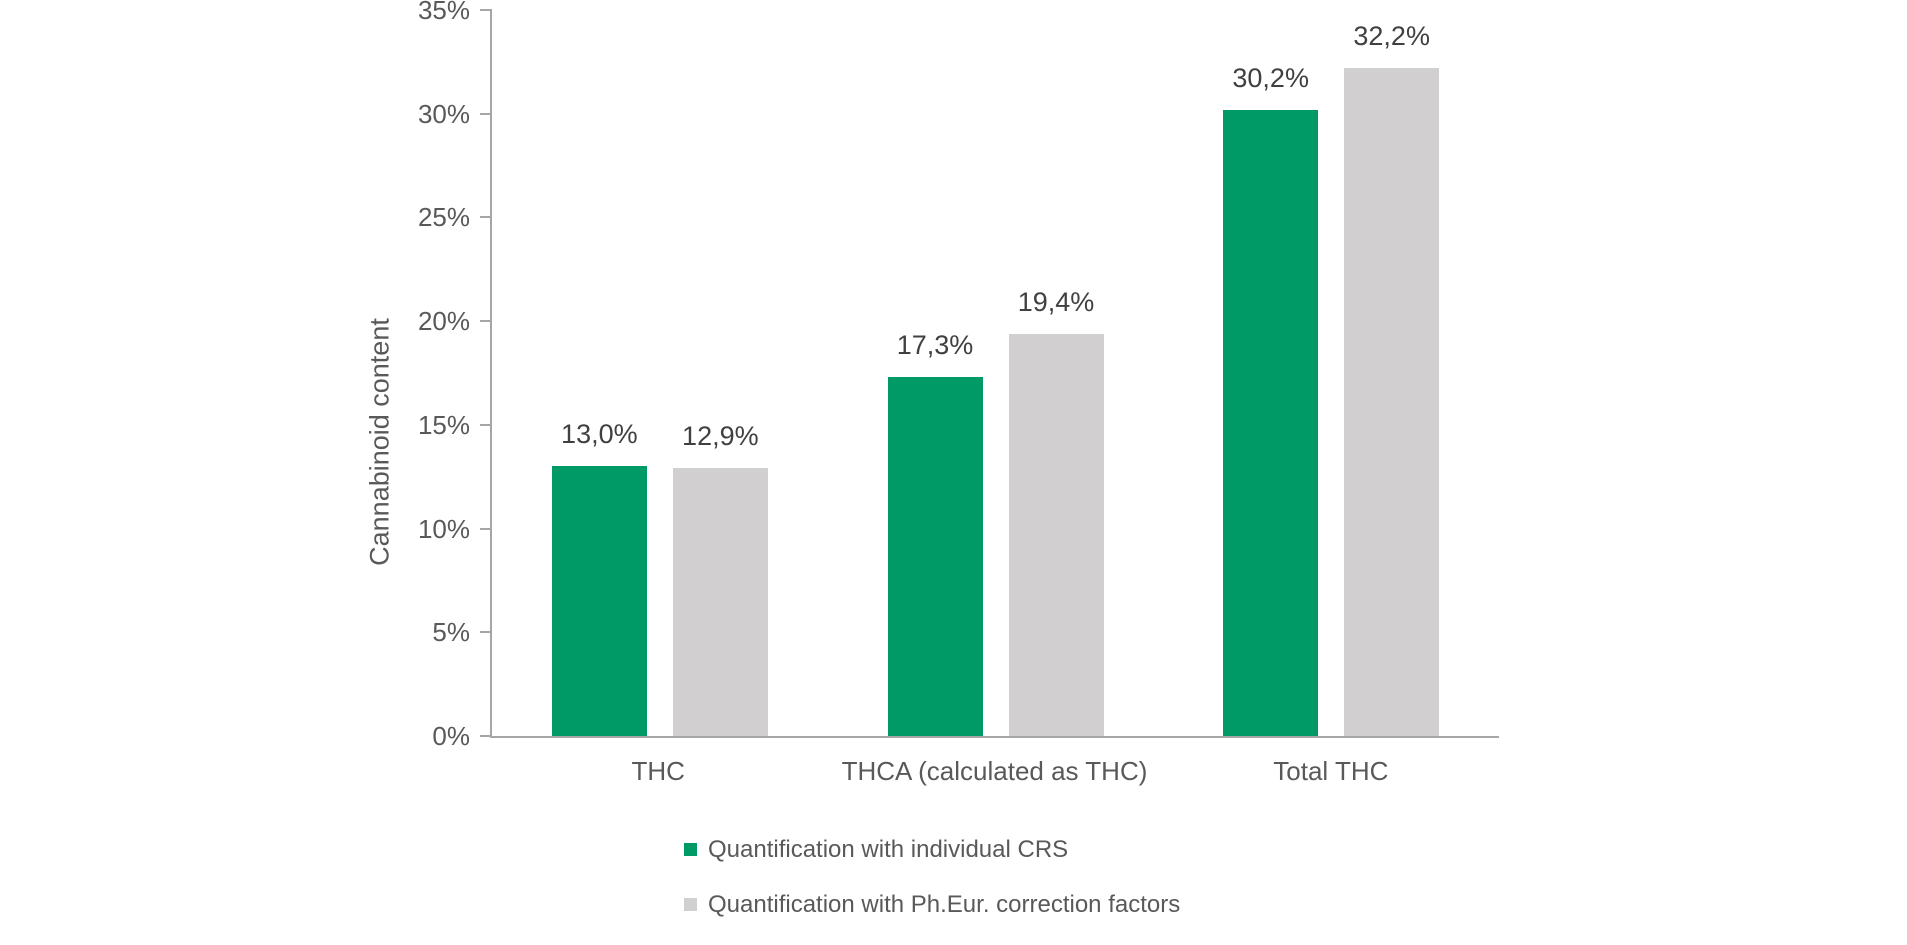 Image resolution: width=1907 pixels, height=945 pixels. I want to click on bar: 19,4%, so click(1056, 511).